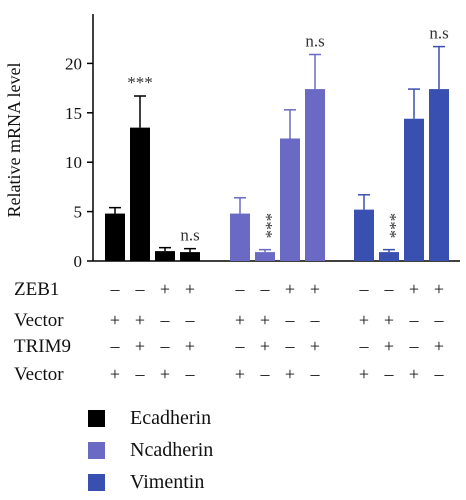 The image size is (466, 500). What do you see at coordinates (439, 320) in the screenshot?
I see `condition-mark-1-11: –` at bounding box center [439, 320].